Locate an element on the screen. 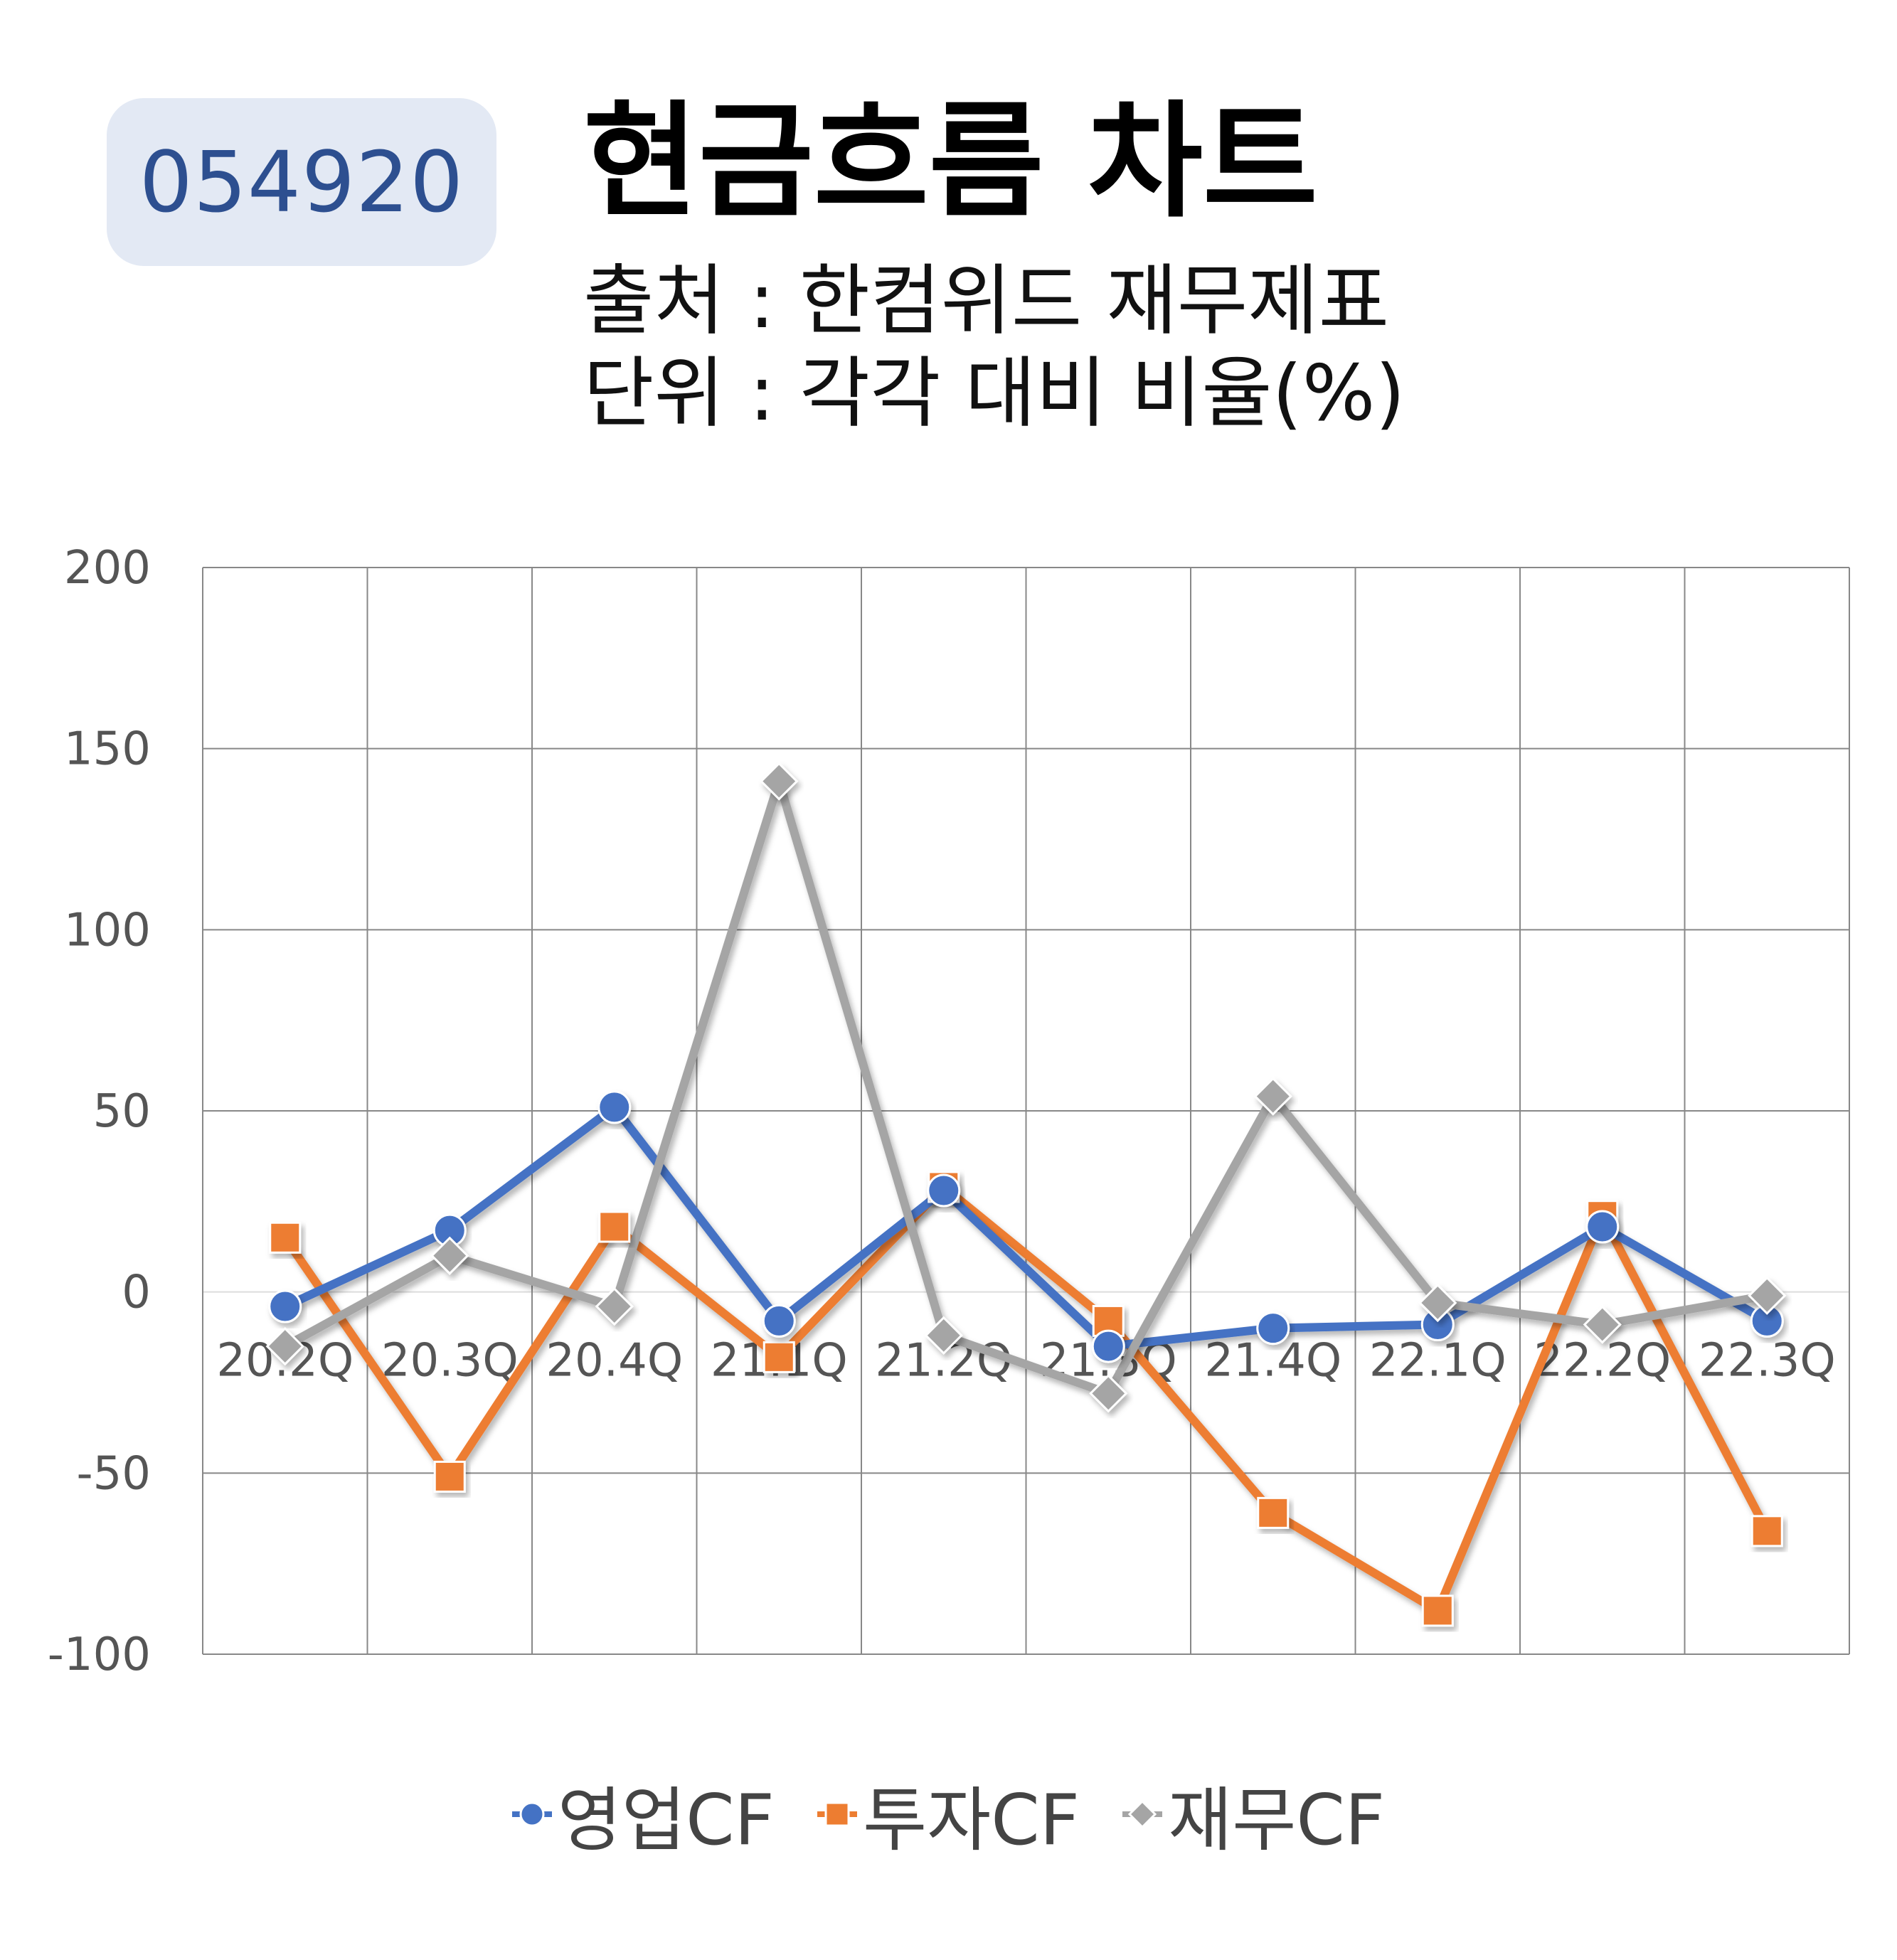 The width and height of the screenshot is (1897, 1960). square-marker-icon is located at coordinates (837, 1814).